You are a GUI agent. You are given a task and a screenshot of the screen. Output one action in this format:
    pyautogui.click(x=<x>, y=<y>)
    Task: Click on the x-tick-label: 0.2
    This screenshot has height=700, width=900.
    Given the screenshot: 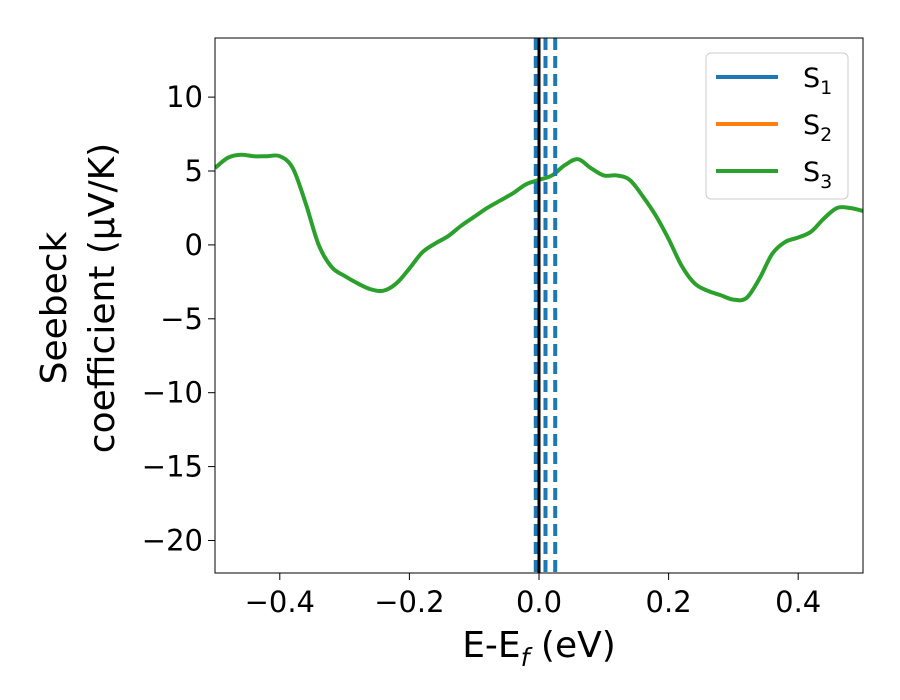 What is the action you would take?
    pyautogui.click(x=669, y=602)
    